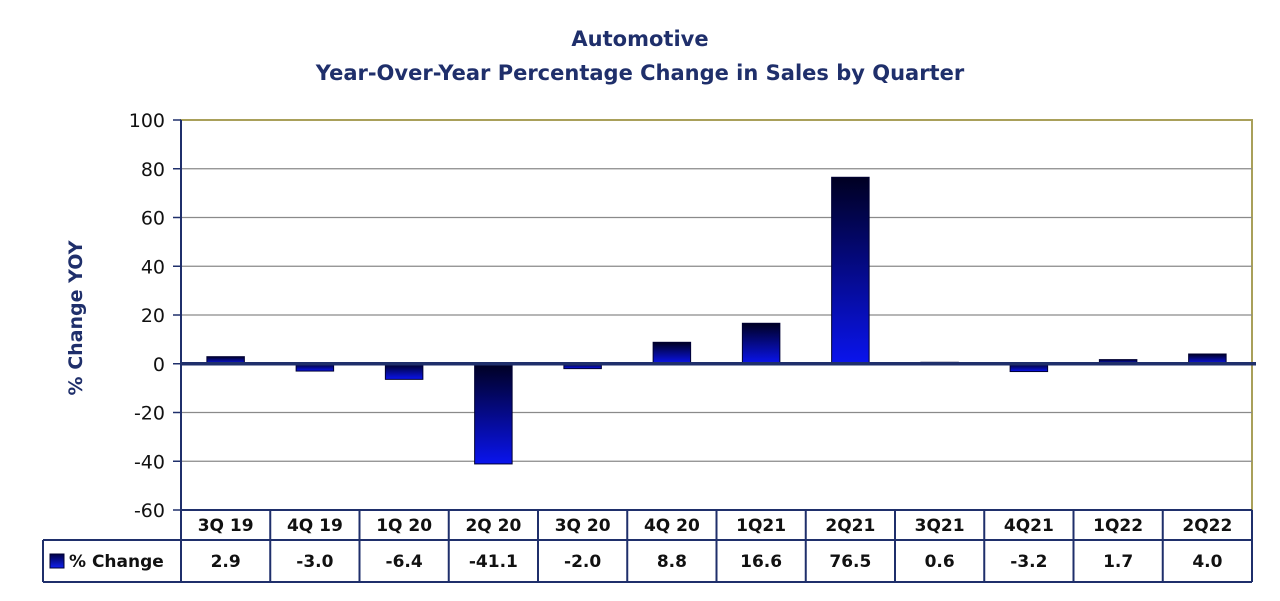 This screenshot has width=1280, height=601. What do you see at coordinates (226, 526) in the screenshot?
I see `x-tick-label: 3Q 19` at bounding box center [226, 526].